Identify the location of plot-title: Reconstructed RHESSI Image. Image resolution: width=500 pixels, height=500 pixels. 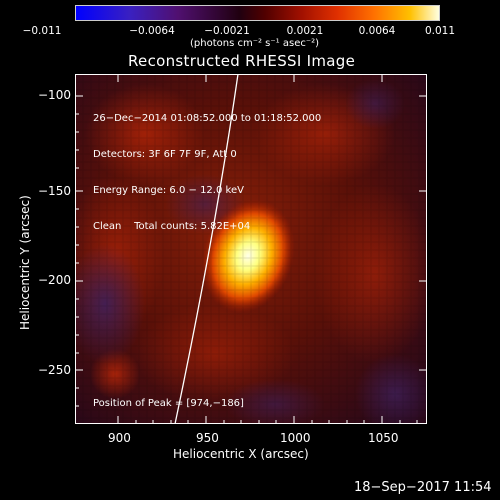
(242, 61).